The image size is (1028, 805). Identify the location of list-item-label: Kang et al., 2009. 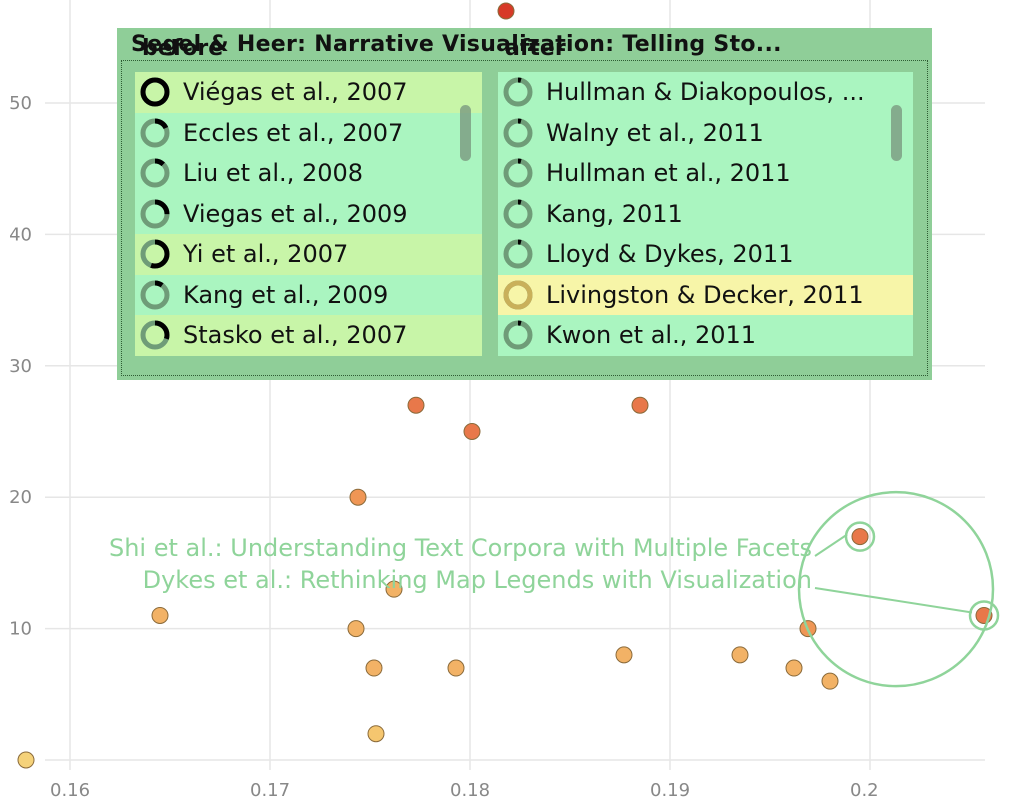
(286, 294).